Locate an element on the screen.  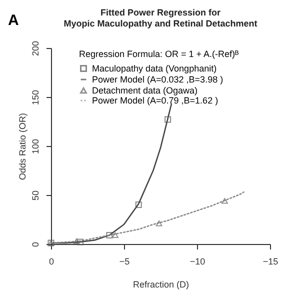
y-tick-label: 0 is located at coordinates (35, 245).